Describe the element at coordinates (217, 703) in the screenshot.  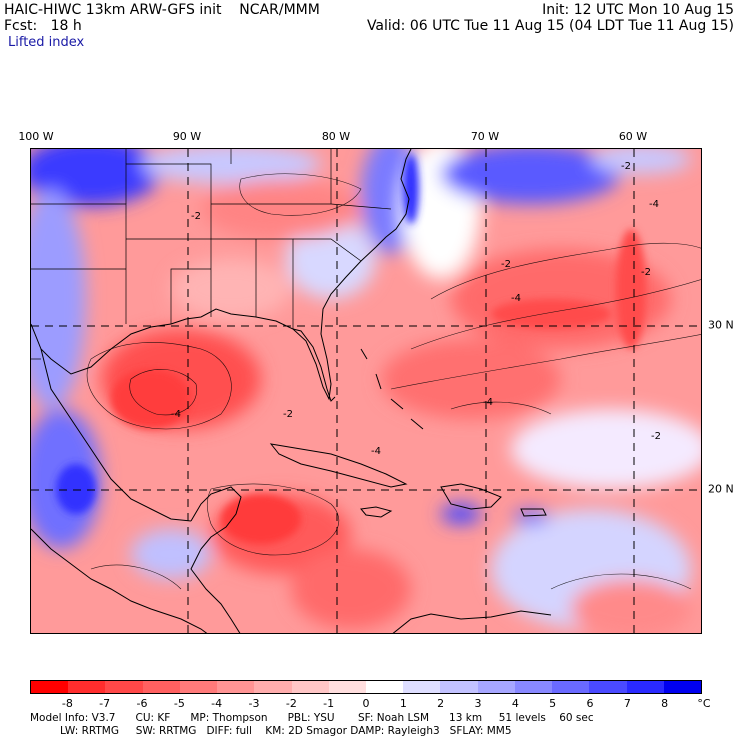
I see `colorbar-tick-label: -4` at that location.